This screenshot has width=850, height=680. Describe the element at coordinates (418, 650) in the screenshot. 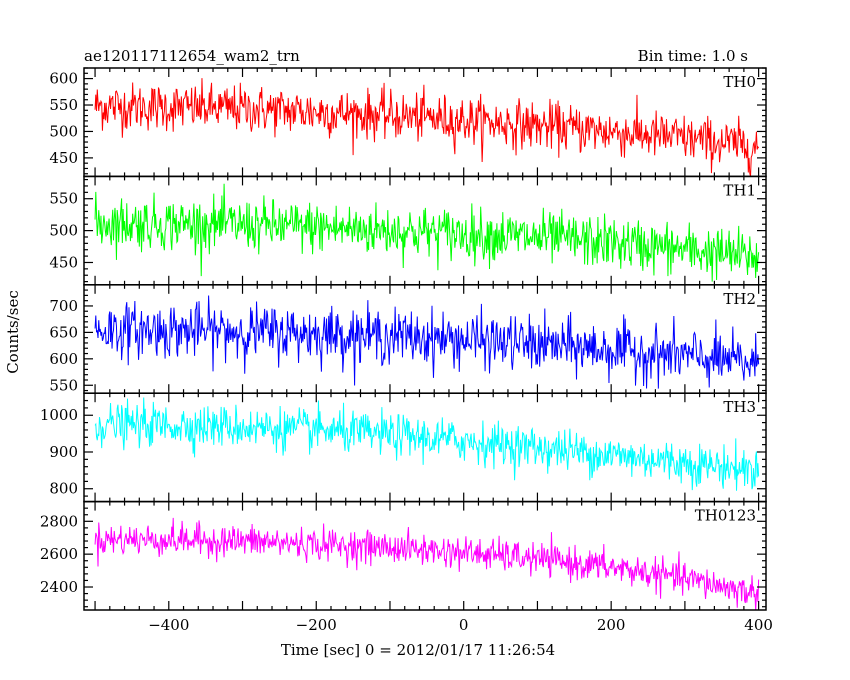

I see `x-axis-label: Time [sec] 0 = 2012/01/17 11:26:54` at that location.